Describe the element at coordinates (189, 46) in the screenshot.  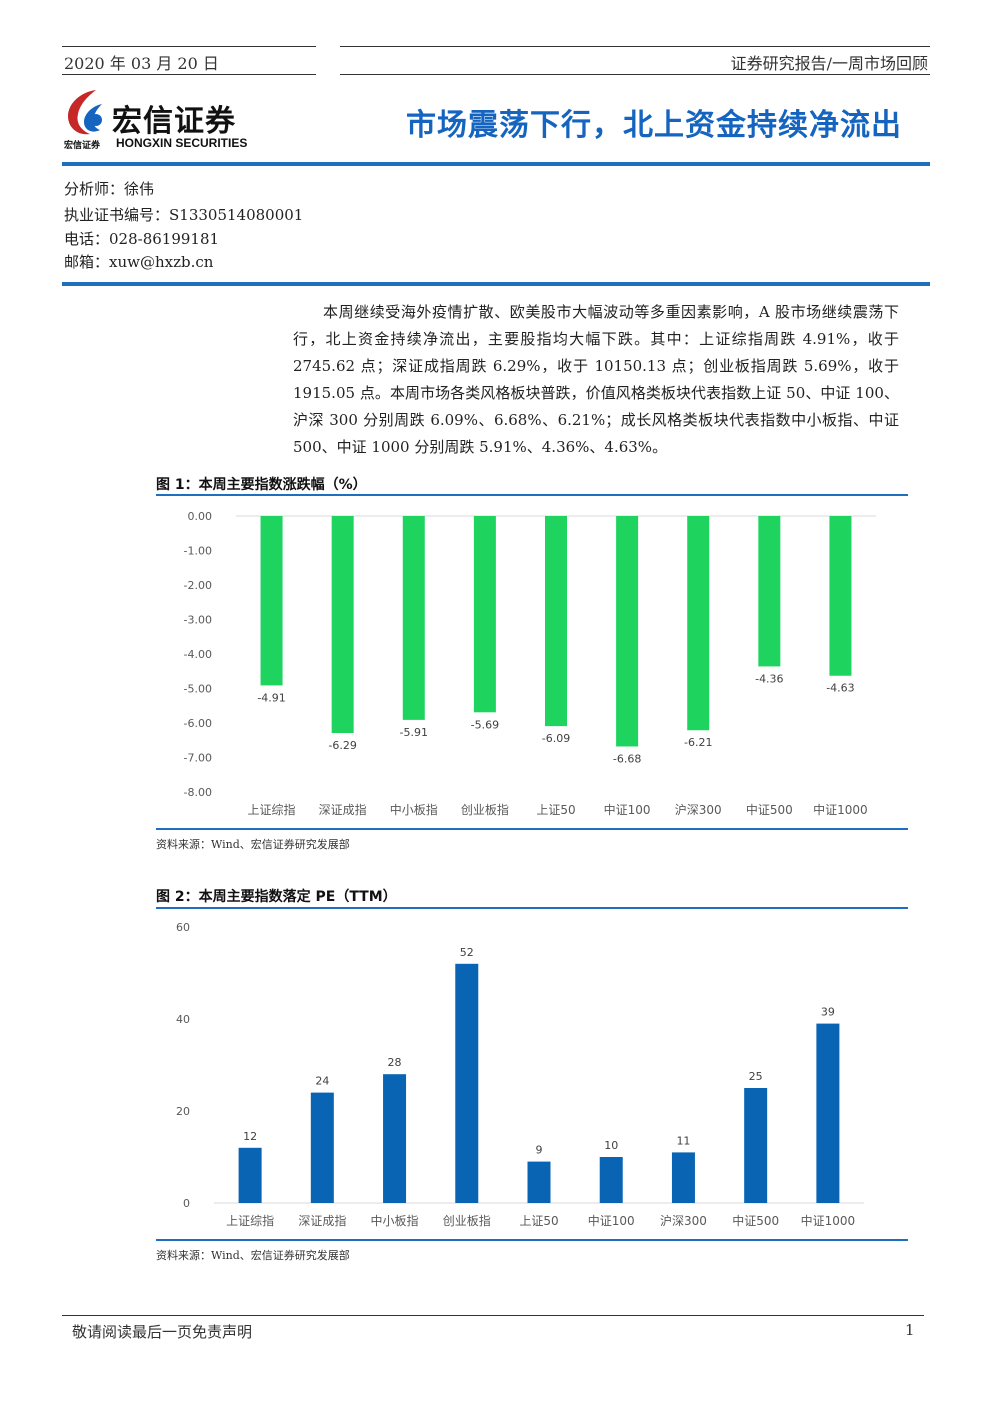
I see `header-rule-left-top` at that location.